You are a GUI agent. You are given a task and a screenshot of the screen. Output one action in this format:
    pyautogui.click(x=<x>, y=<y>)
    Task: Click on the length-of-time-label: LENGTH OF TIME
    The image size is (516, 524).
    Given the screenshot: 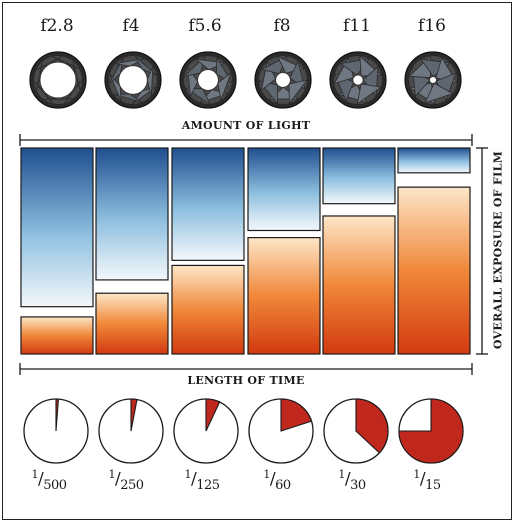 What is the action you would take?
    pyautogui.click(x=246, y=380)
    